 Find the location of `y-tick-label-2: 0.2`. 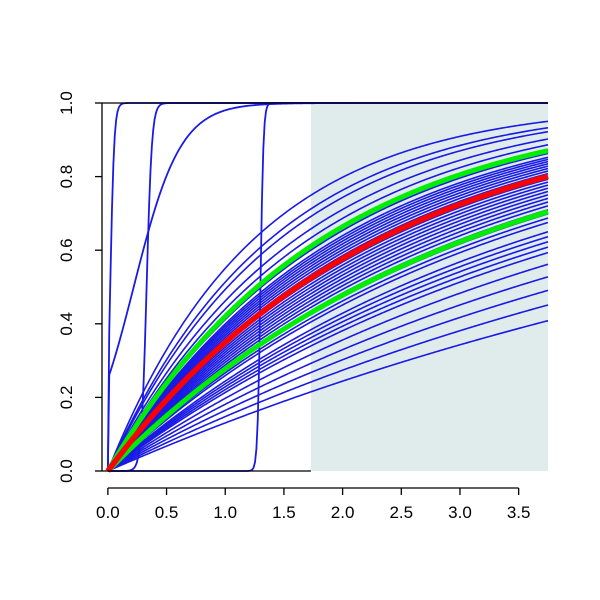

y-tick-label-2: 0.2 is located at coordinates (66, 398).